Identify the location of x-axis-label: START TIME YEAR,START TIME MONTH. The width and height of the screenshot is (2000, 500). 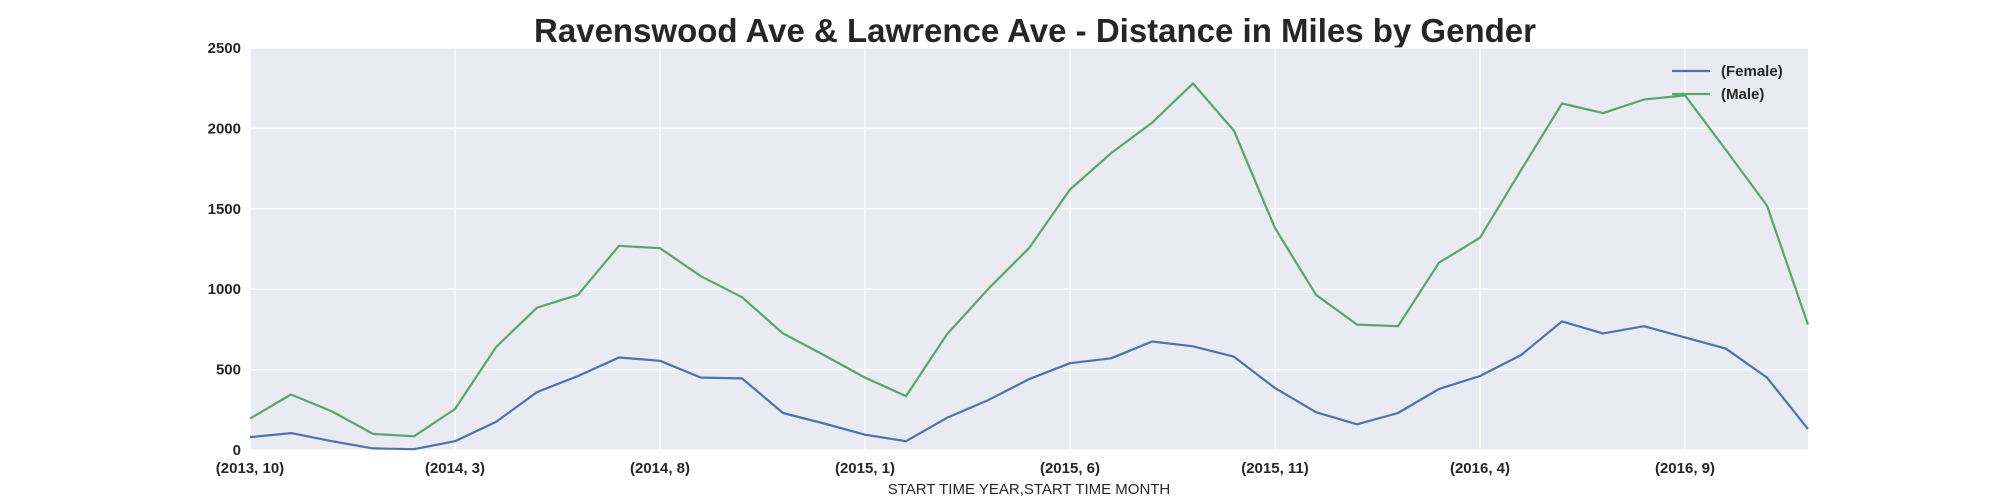
(1029, 489).